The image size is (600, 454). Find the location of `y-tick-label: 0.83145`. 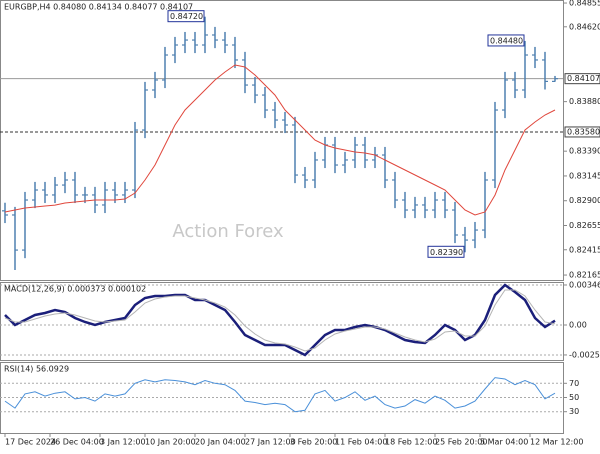

y-tick-label: 0.83145 is located at coordinates (584, 175).